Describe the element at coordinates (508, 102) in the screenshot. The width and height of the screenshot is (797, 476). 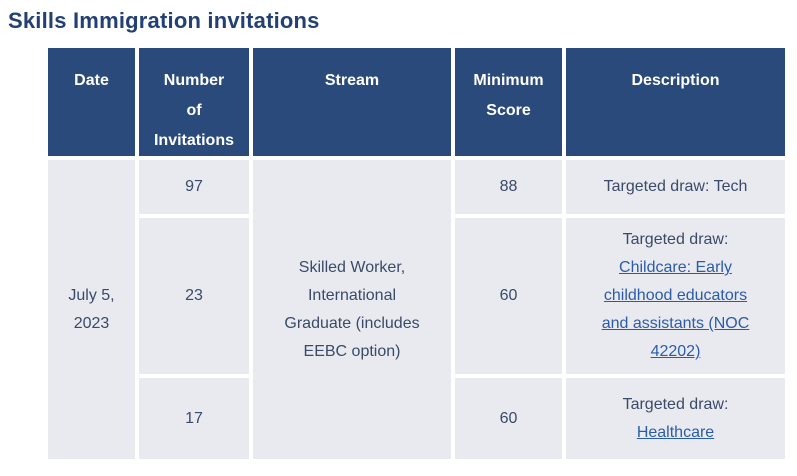
I see `column-header-min-score: Minimum Score` at that location.